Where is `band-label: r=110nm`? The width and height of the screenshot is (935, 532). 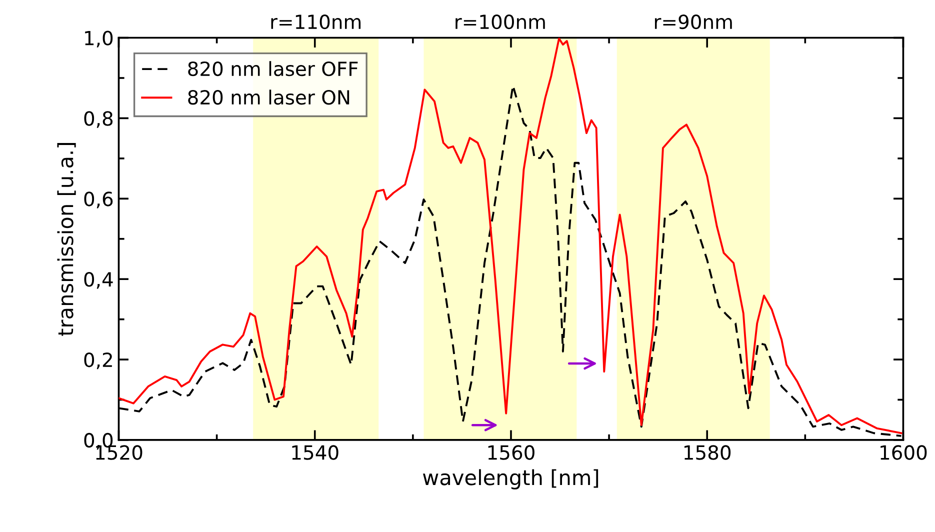 band-label: r=110nm is located at coordinates (316, 22).